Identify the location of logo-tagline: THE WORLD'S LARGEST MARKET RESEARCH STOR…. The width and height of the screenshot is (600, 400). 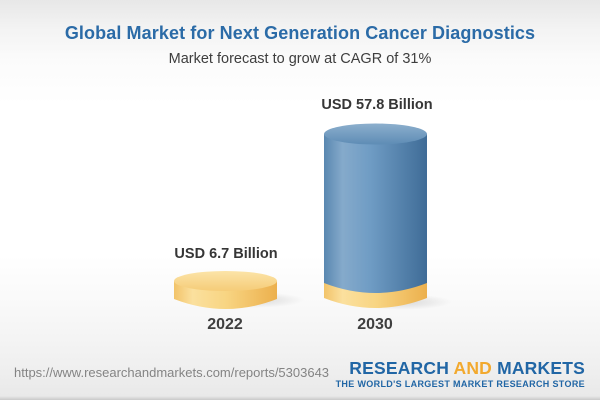
(460, 384).